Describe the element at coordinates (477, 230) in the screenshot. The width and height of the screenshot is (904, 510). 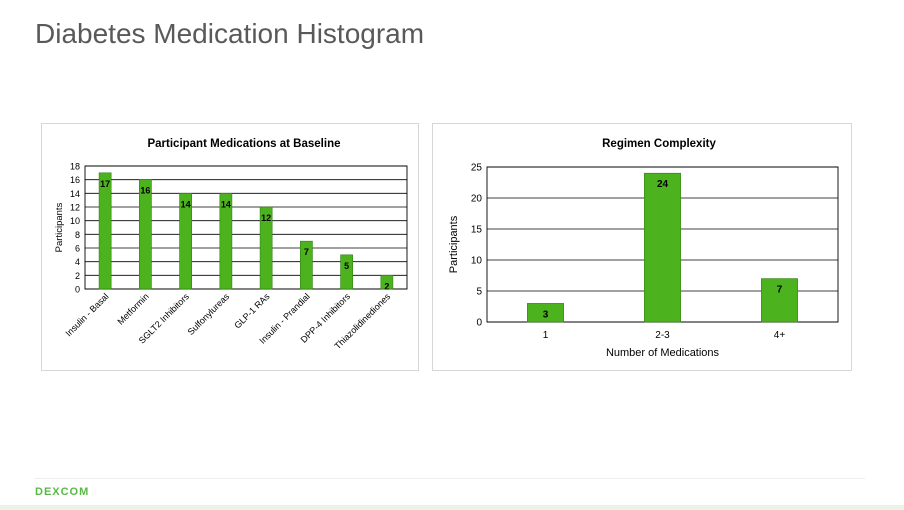
I see `y-tick-label: 15` at that location.